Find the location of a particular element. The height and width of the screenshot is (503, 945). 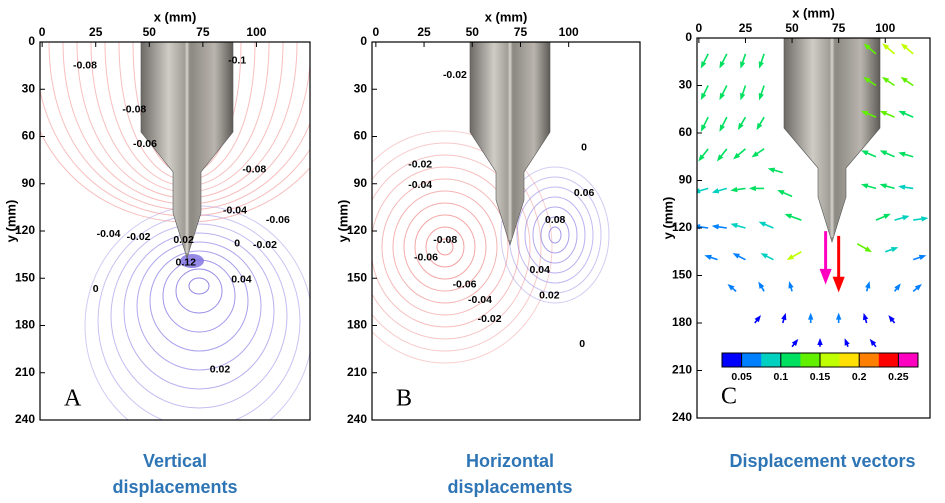

colorbar-tick-label: 0.25 is located at coordinates (898, 377).